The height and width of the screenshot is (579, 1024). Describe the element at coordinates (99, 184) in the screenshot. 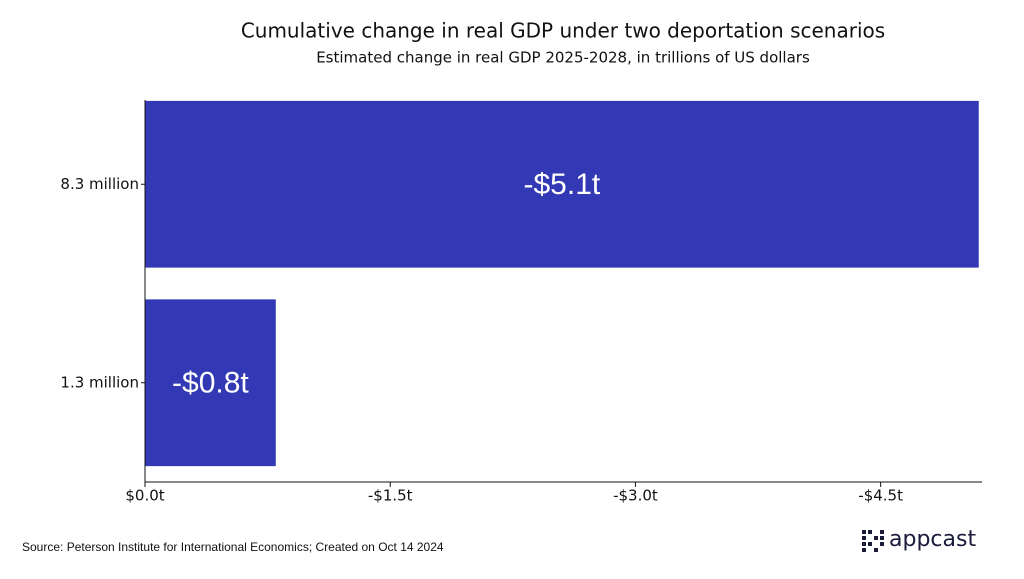

I see `y-tick-label: 8.3 million` at that location.